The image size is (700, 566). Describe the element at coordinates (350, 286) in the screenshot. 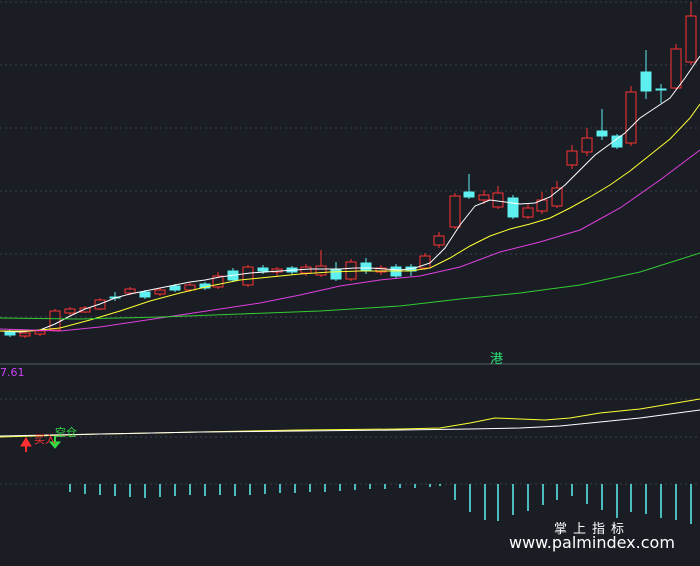

I see `ma60-line` at that location.